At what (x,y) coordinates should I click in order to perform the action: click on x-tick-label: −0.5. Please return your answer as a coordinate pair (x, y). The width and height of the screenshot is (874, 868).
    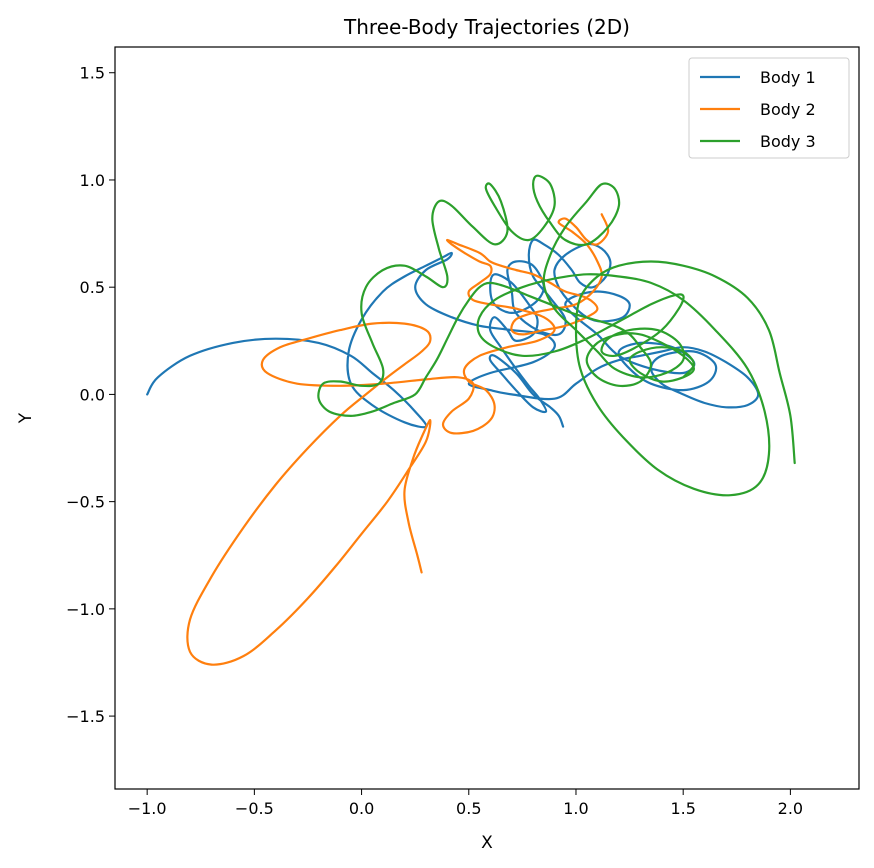
    Looking at the image, I should click on (254, 808).